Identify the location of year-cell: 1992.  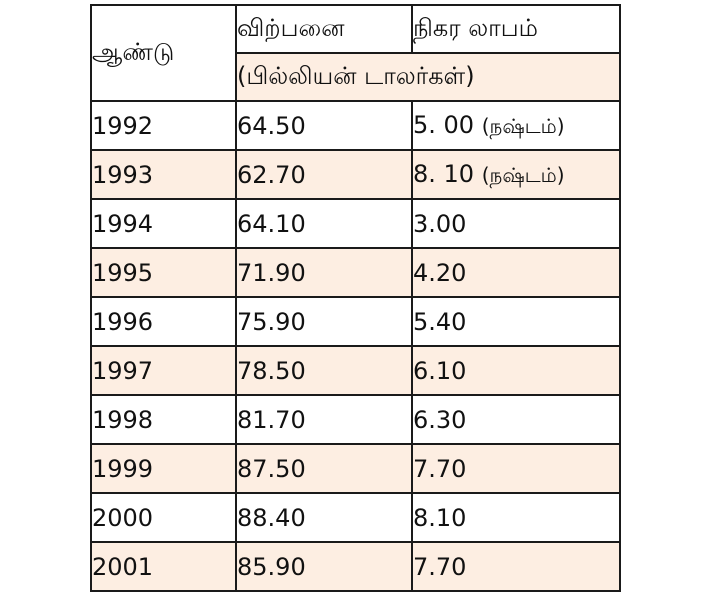
(163, 125).